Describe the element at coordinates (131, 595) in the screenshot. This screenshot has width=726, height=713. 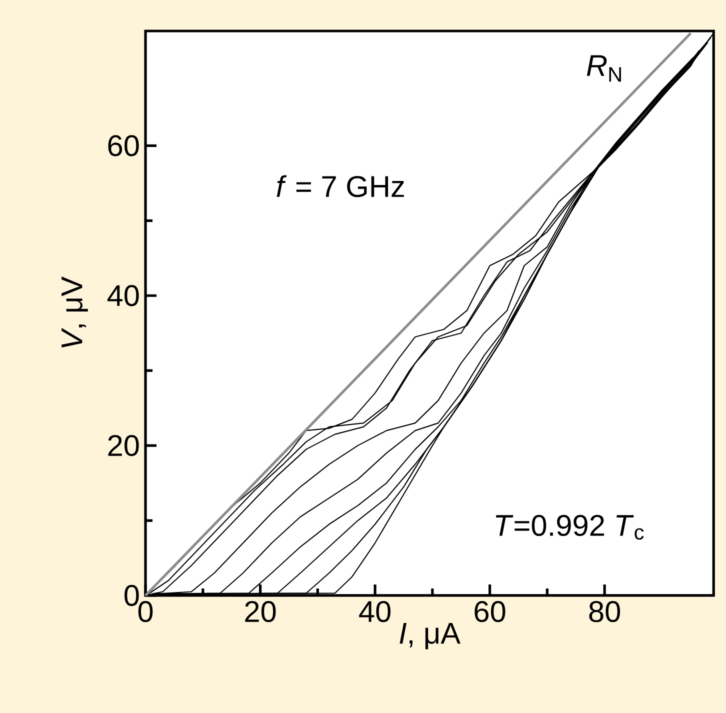
I see `y-tick-label: 0` at that location.